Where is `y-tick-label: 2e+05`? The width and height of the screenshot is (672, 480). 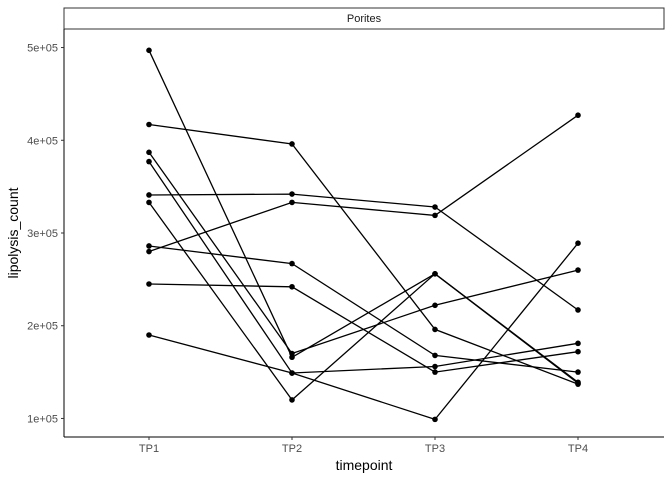 y-tick-label: 2e+05 is located at coordinates (42, 327).